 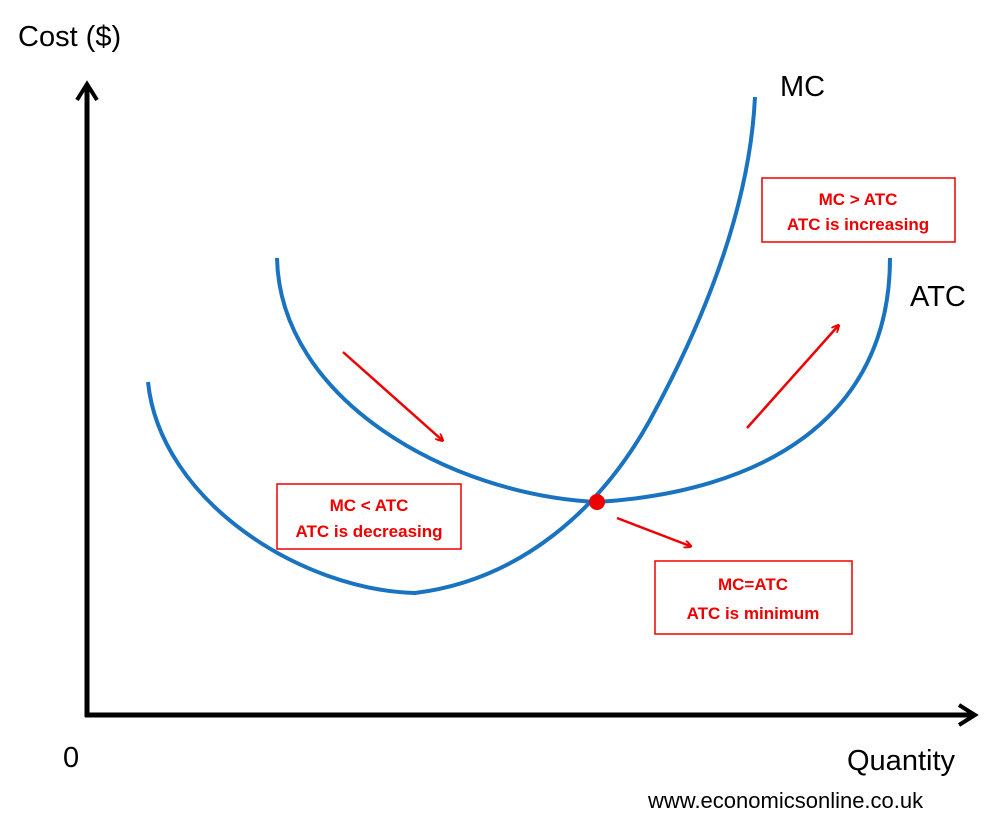 What do you see at coordinates (785, 800) in the screenshot?
I see `footer: www.economicsonline.co.uk` at bounding box center [785, 800].